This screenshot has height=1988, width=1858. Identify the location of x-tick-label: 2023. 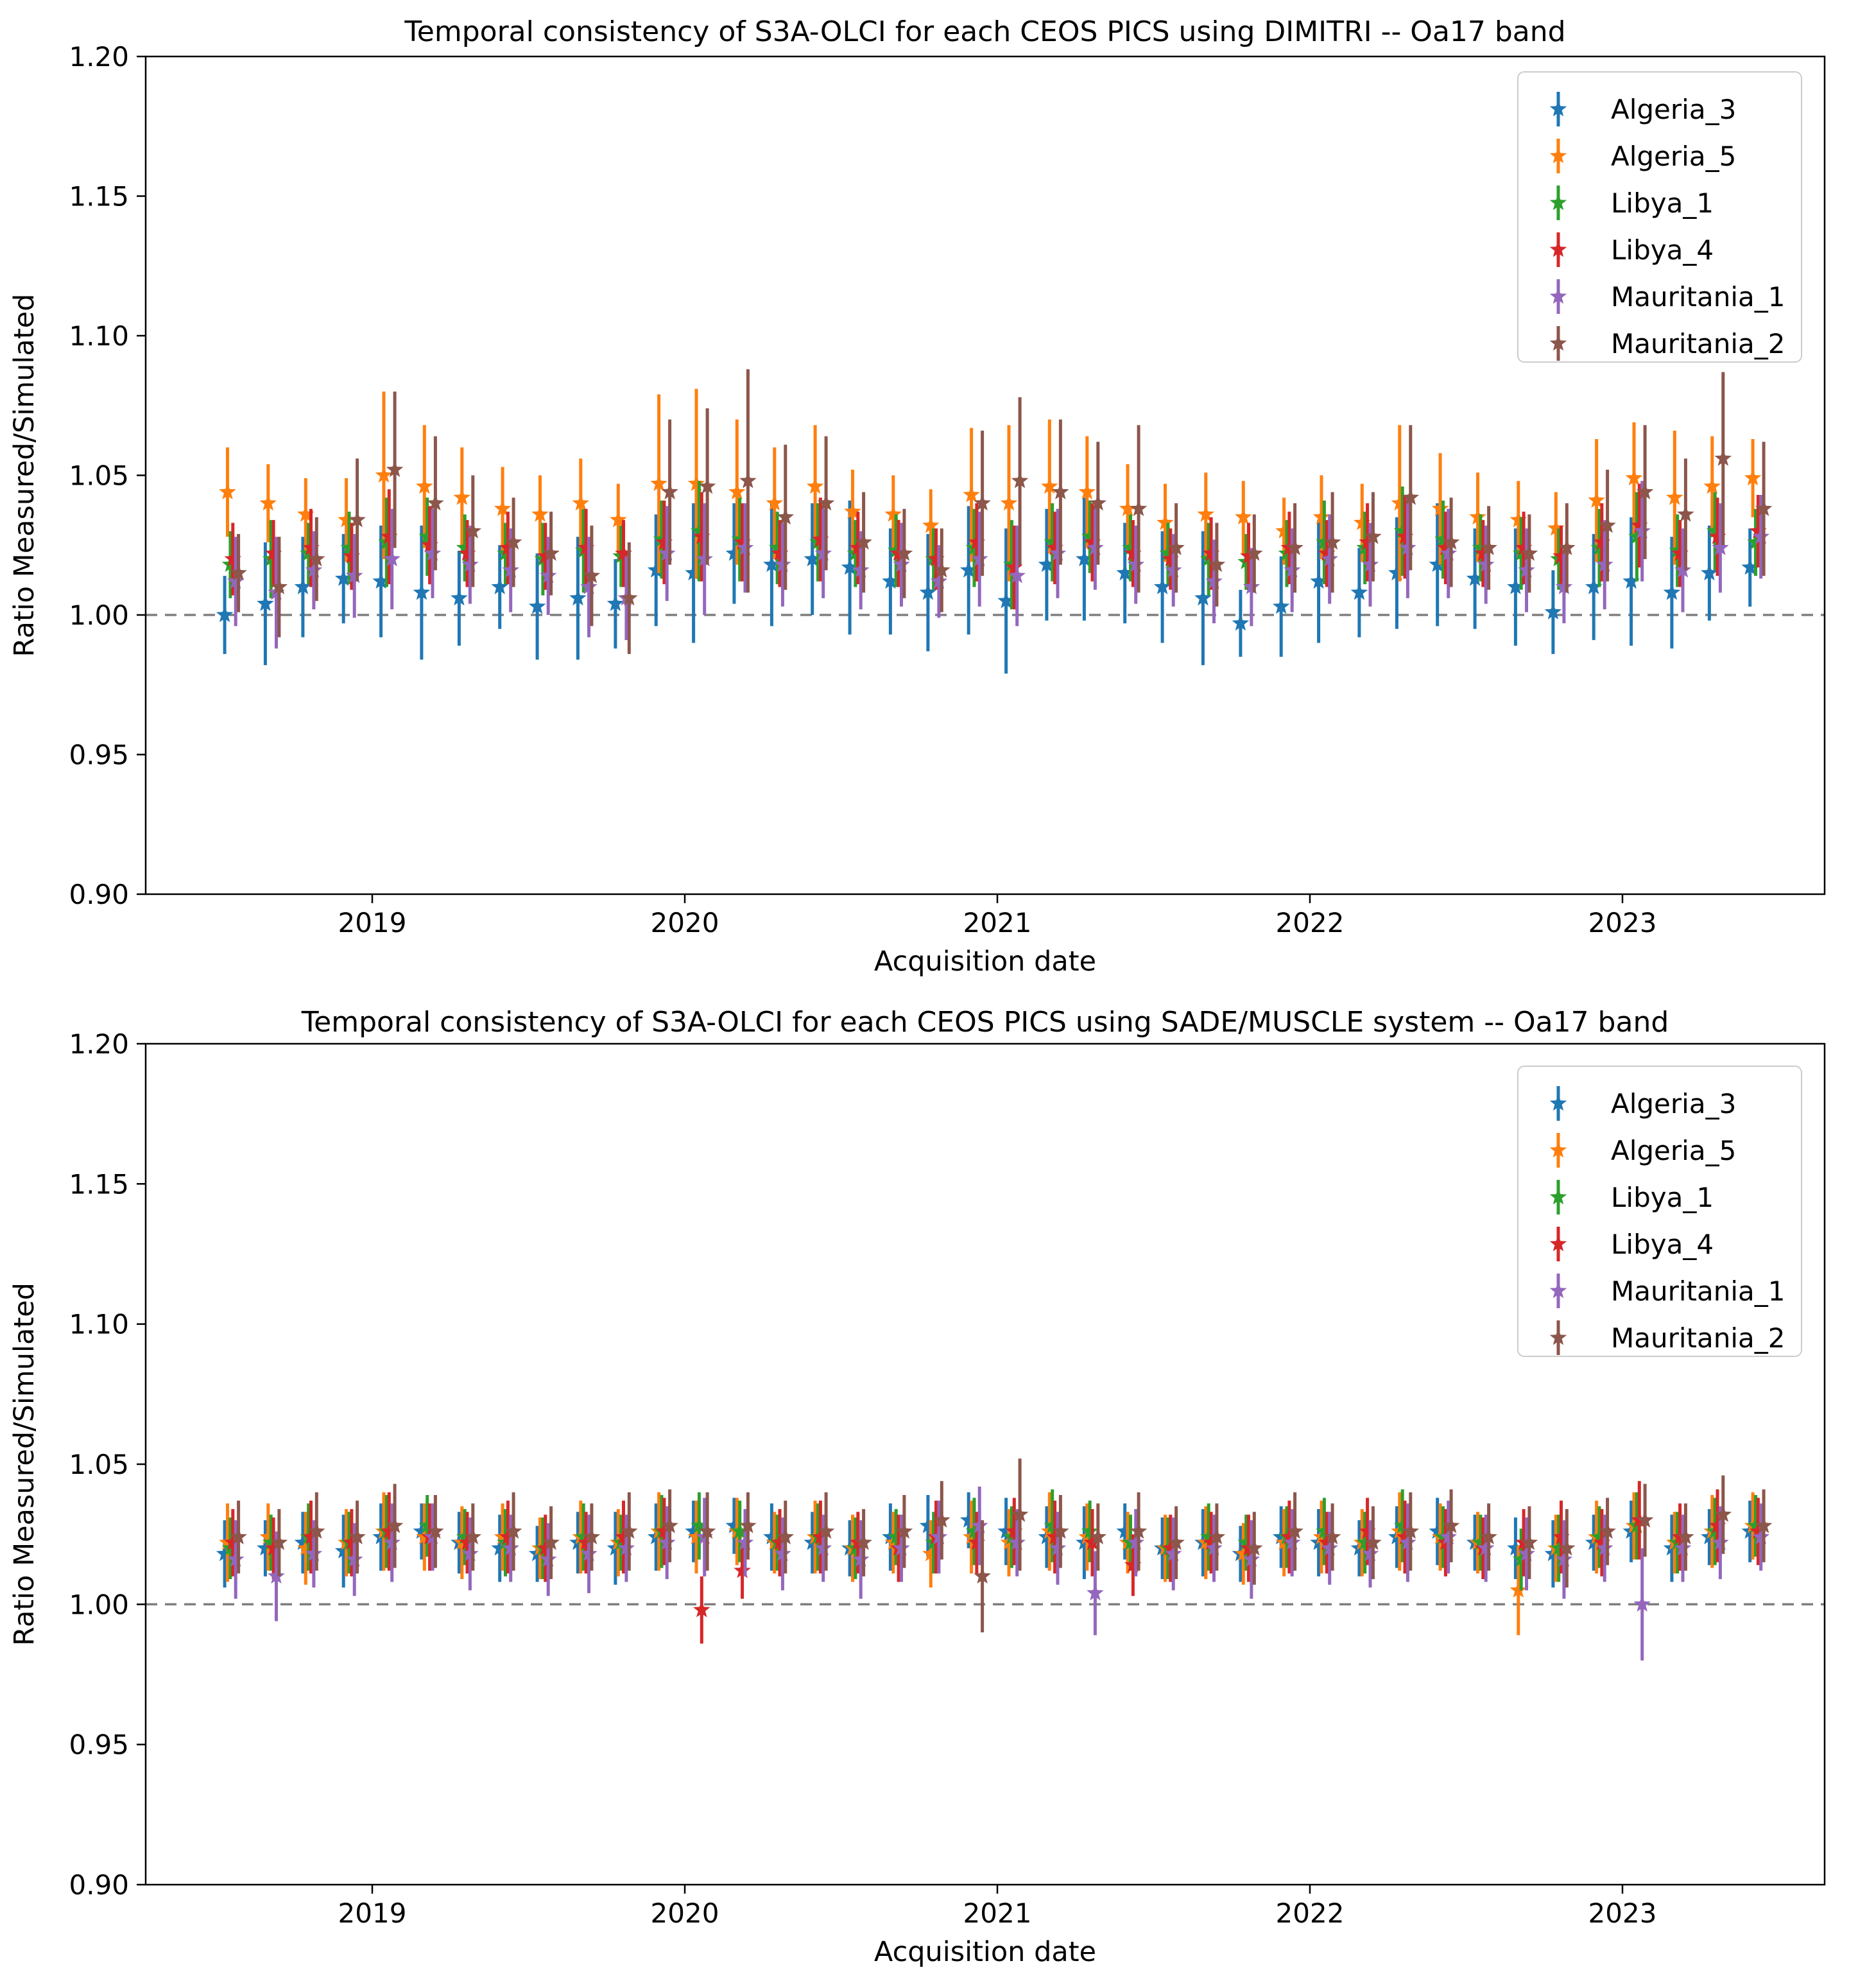
(1623, 1913).